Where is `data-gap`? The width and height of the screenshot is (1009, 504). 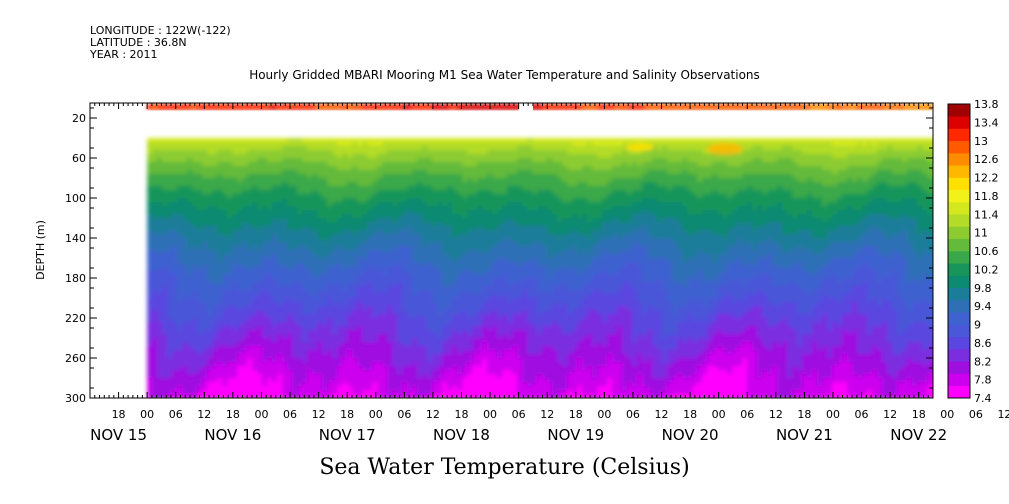
data-gap is located at coordinates (525, 107).